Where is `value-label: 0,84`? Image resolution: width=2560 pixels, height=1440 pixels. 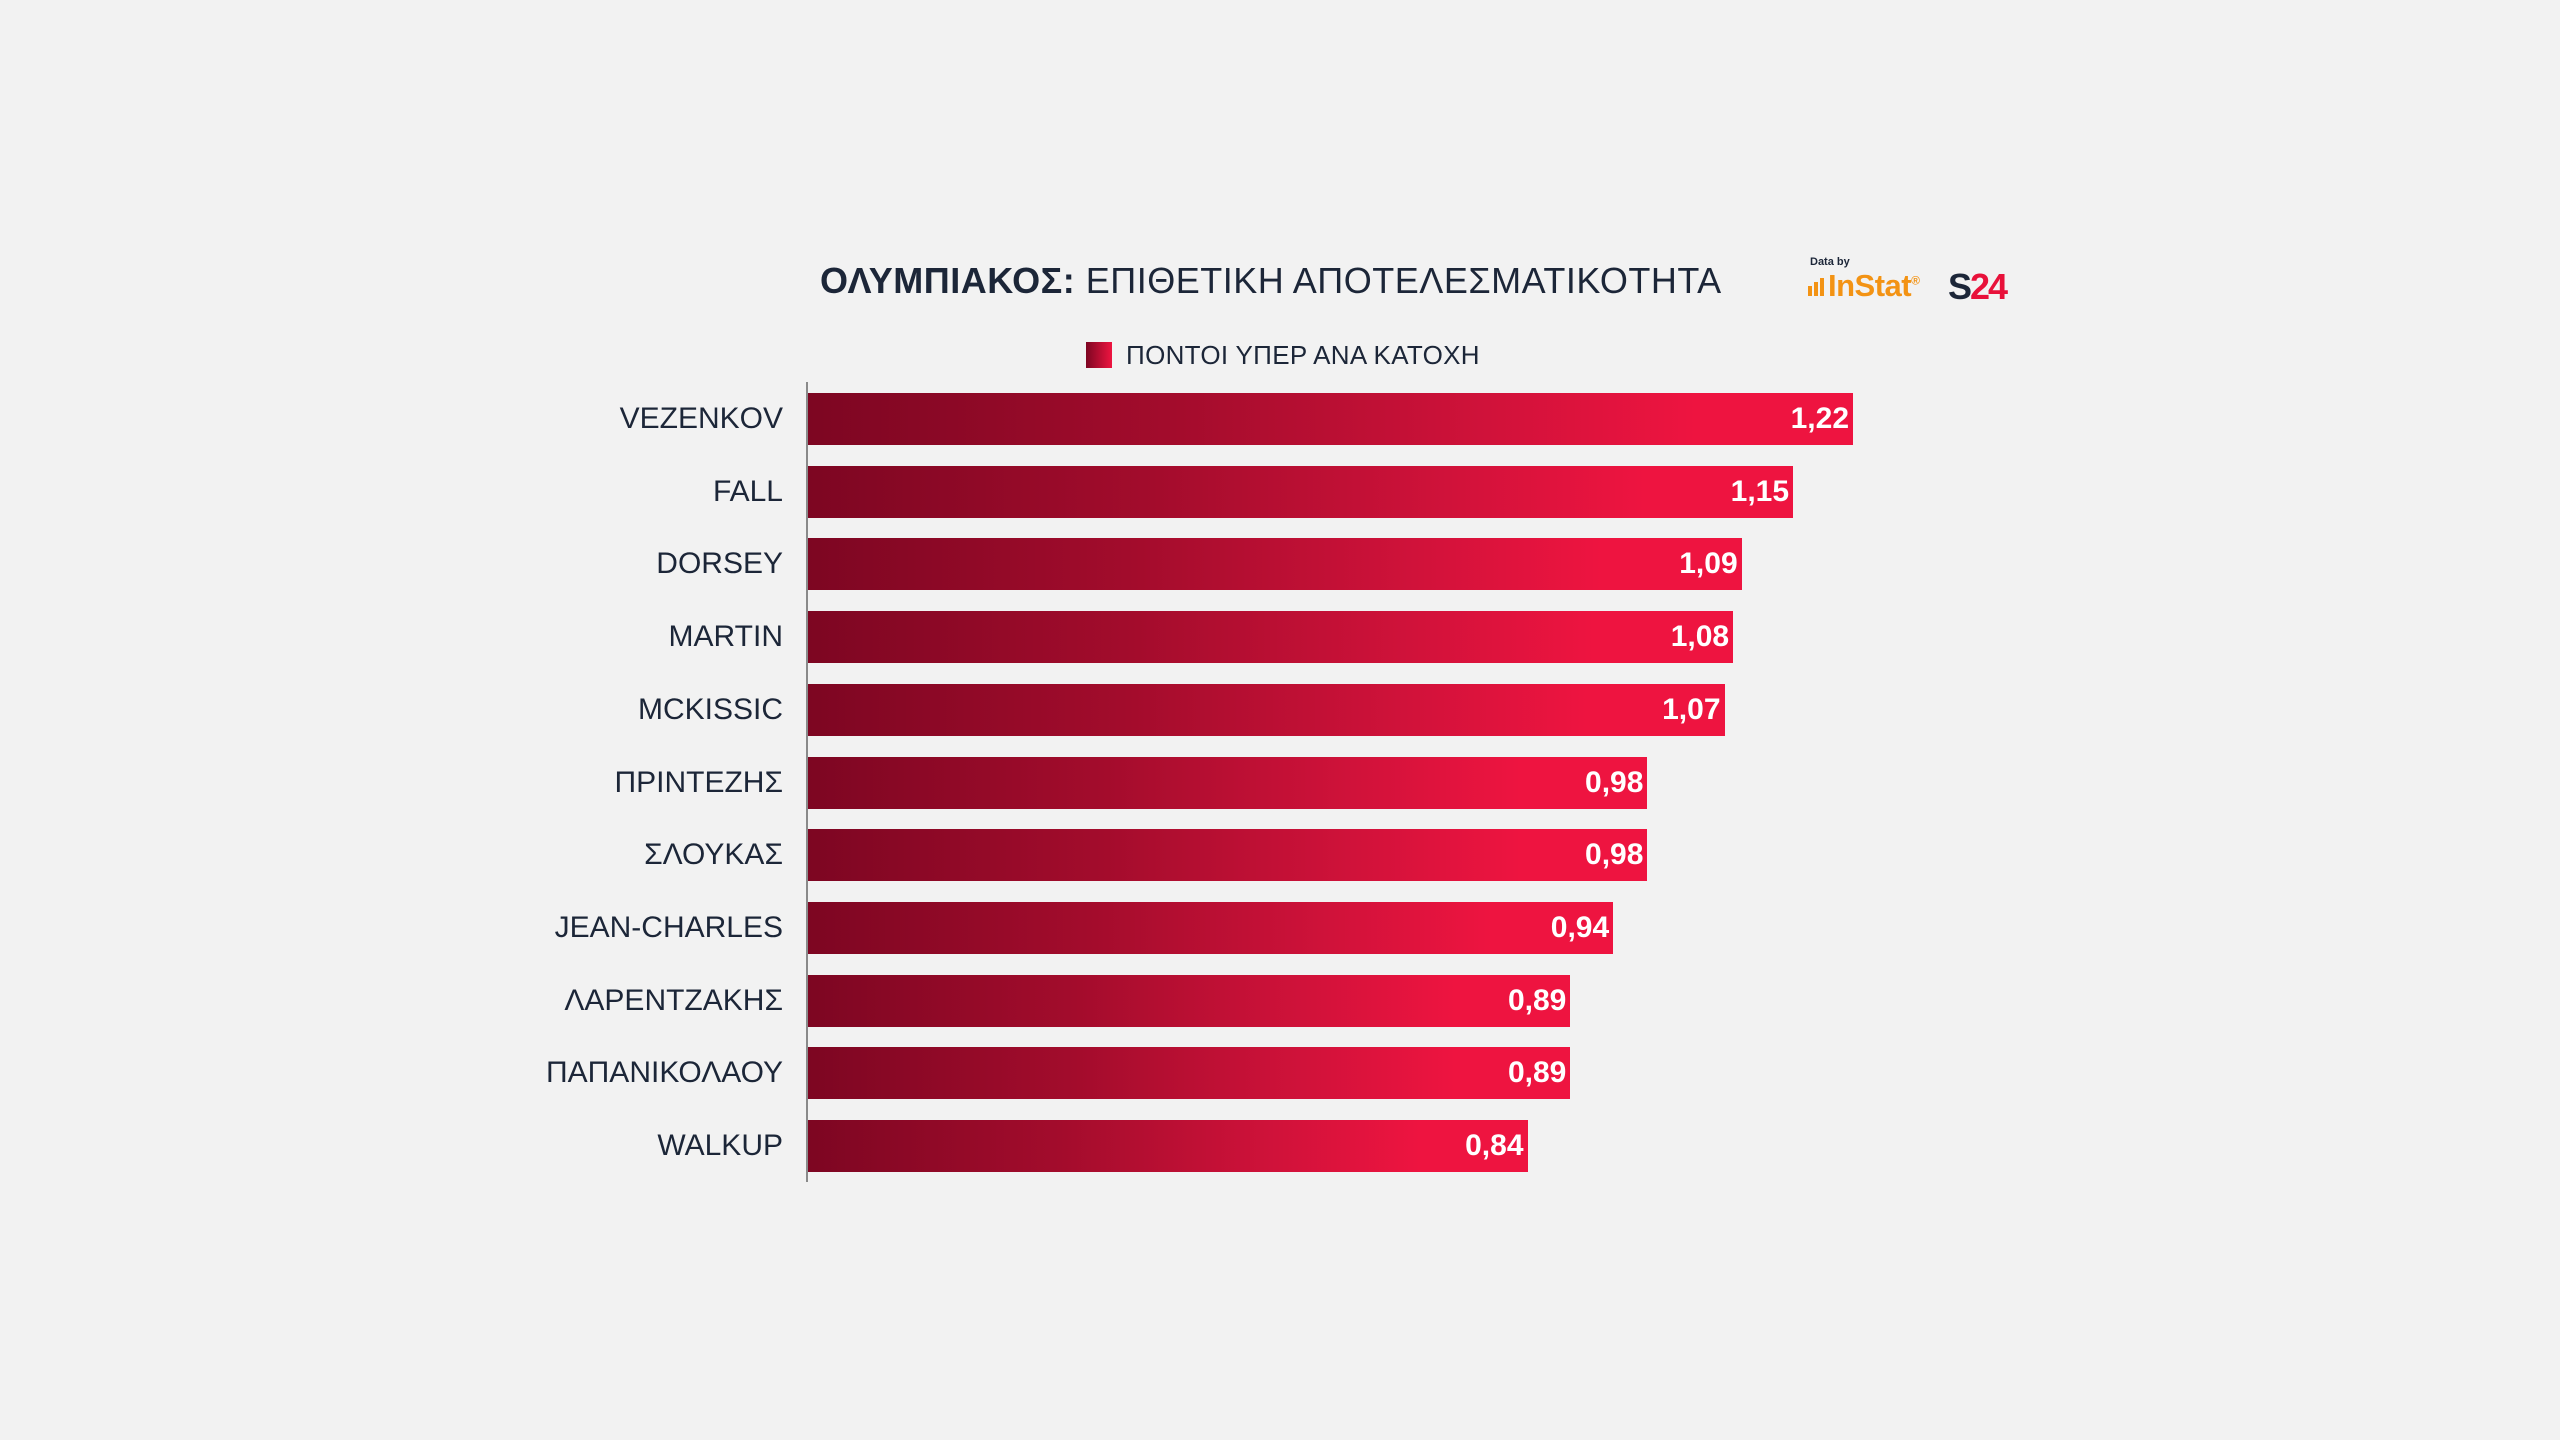
value-label: 0,84 is located at coordinates (1494, 1145).